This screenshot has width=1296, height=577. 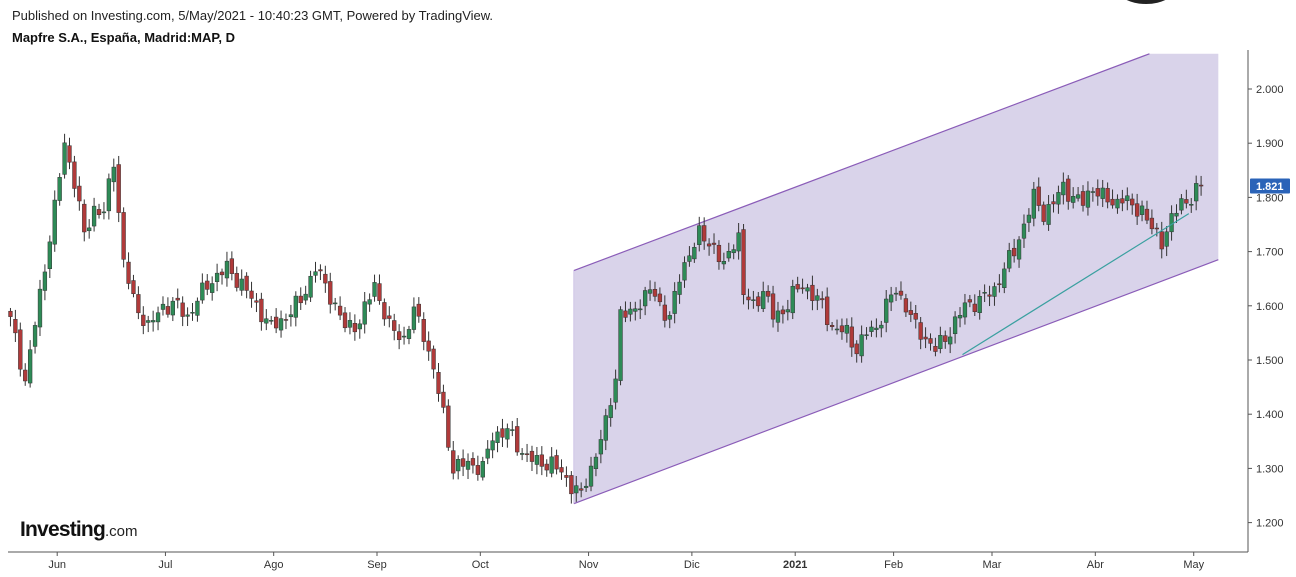 I want to click on support-trendline, so click(x=1076, y=284).